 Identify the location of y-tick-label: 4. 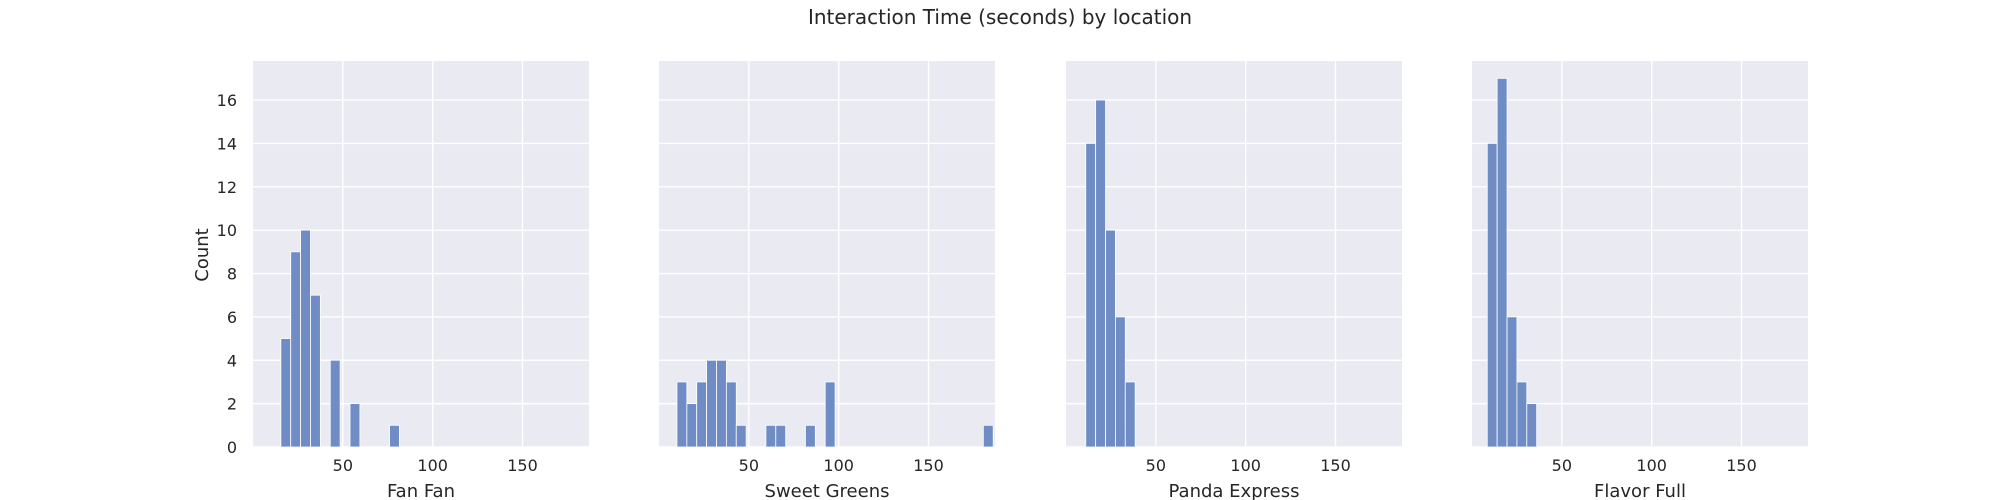
(232, 360).